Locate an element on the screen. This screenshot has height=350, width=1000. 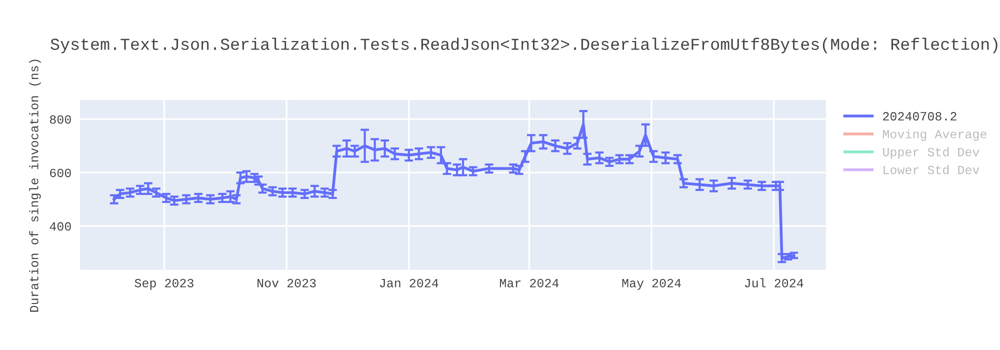
y-axis-title: Duration of single invocation (ns) is located at coordinates (35, 186).